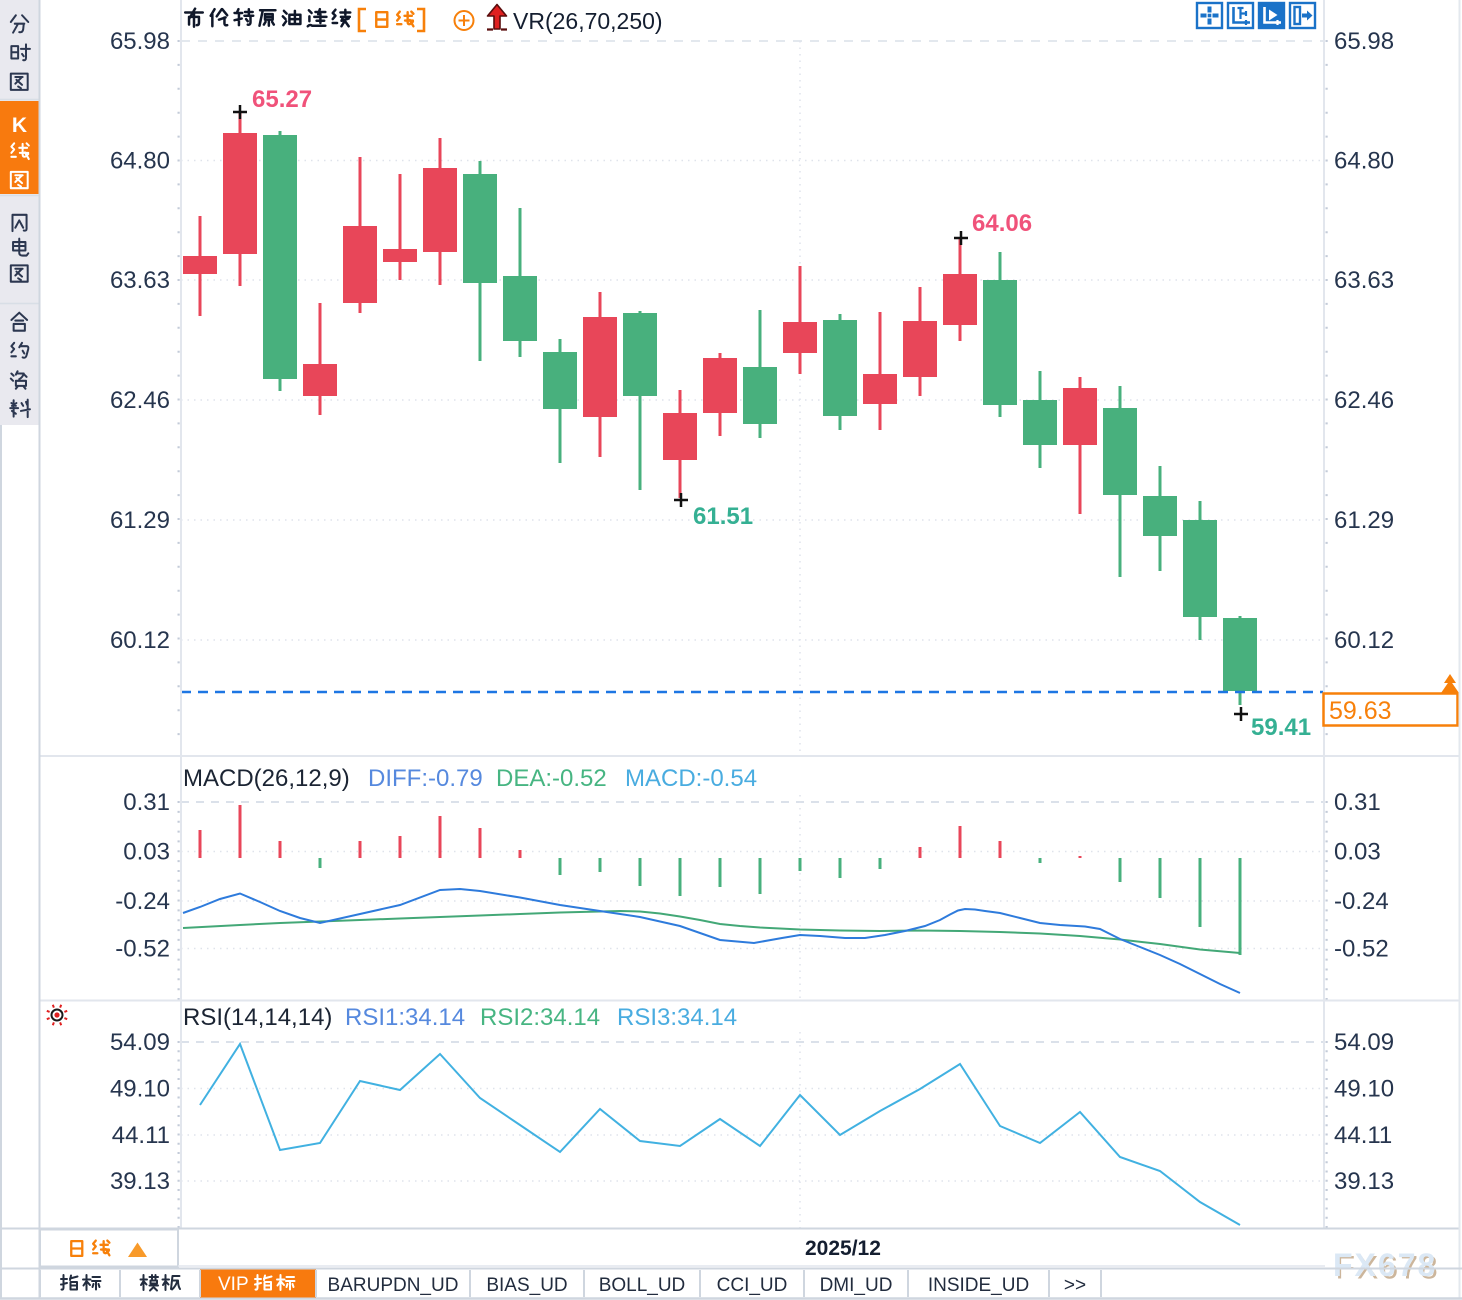 This screenshot has width=1462, height=1300. I want to click on svg-text: MACD(26,12,9), so click(266, 778).